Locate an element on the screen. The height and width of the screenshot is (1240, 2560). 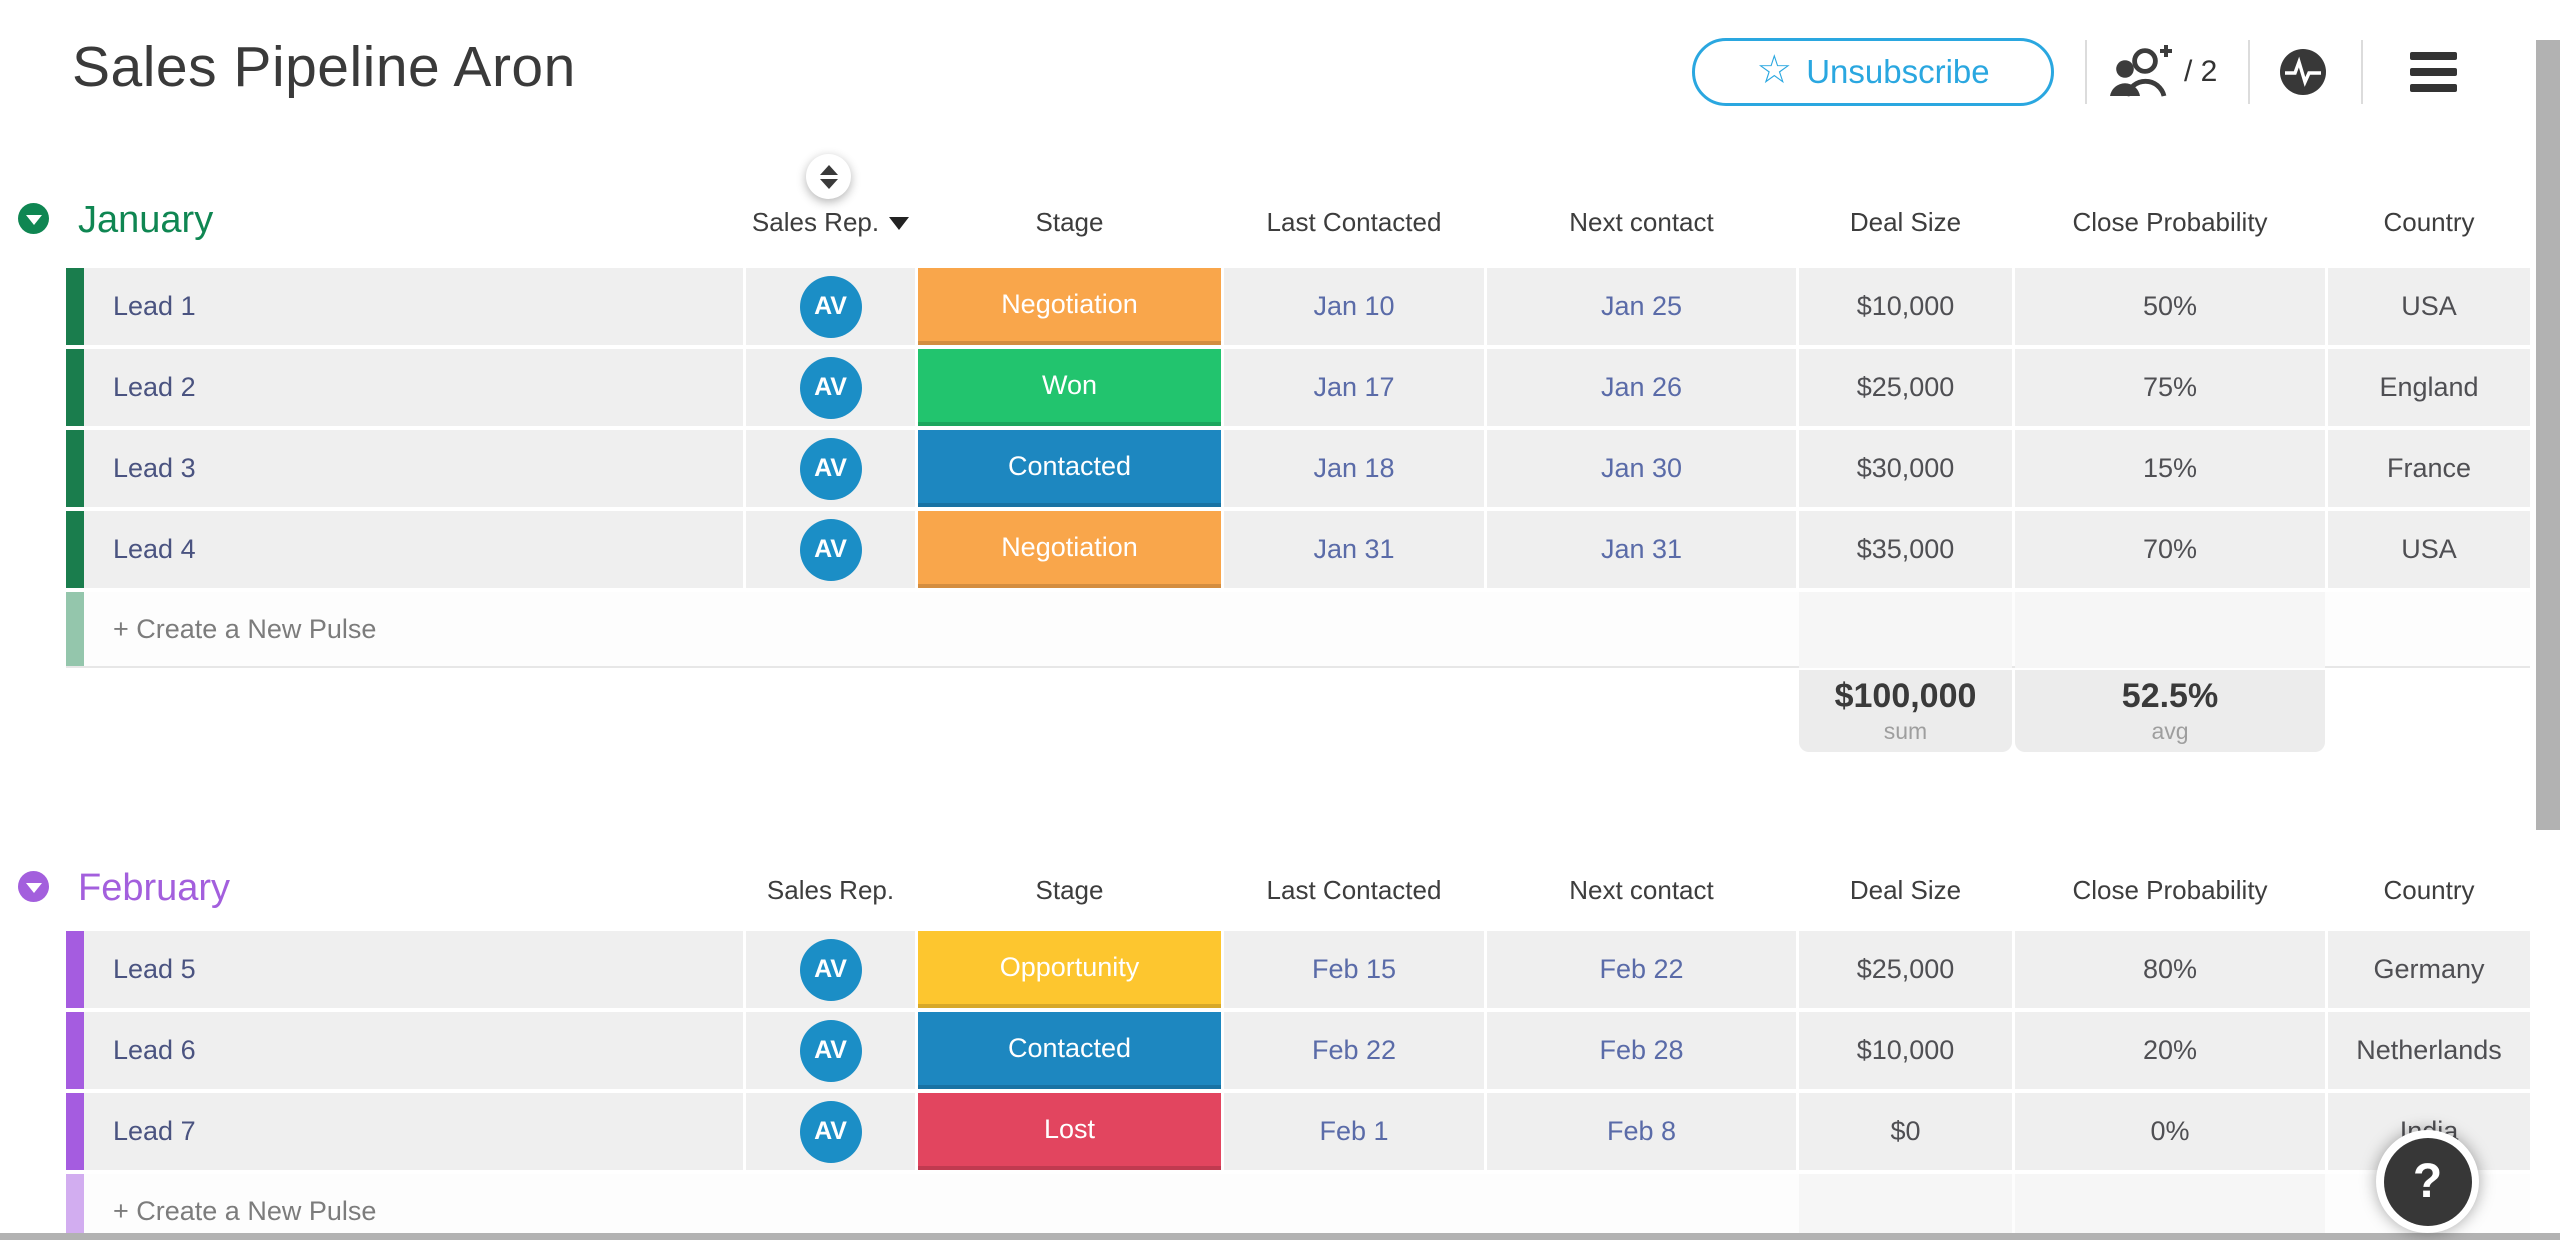
deal-size-cell: $30,000 is located at coordinates (1905, 468).